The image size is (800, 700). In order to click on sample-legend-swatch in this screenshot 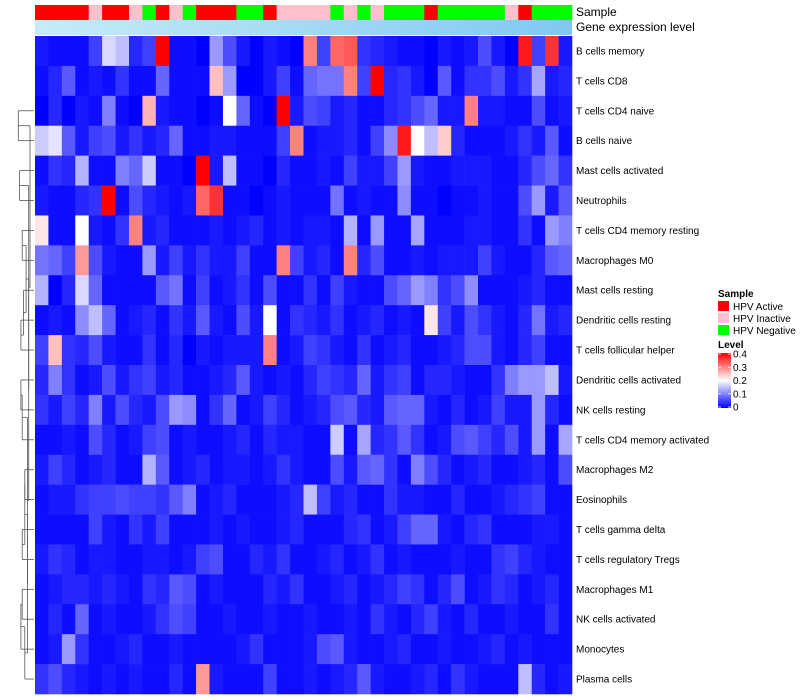, I will do `click(723, 330)`.